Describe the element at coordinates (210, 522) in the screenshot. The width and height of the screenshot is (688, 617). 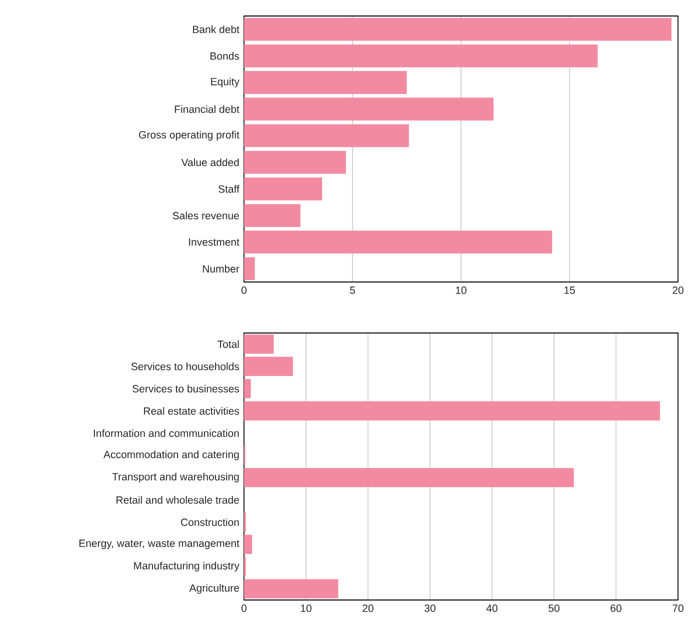
I see `y-tick-label: Construction` at that location.